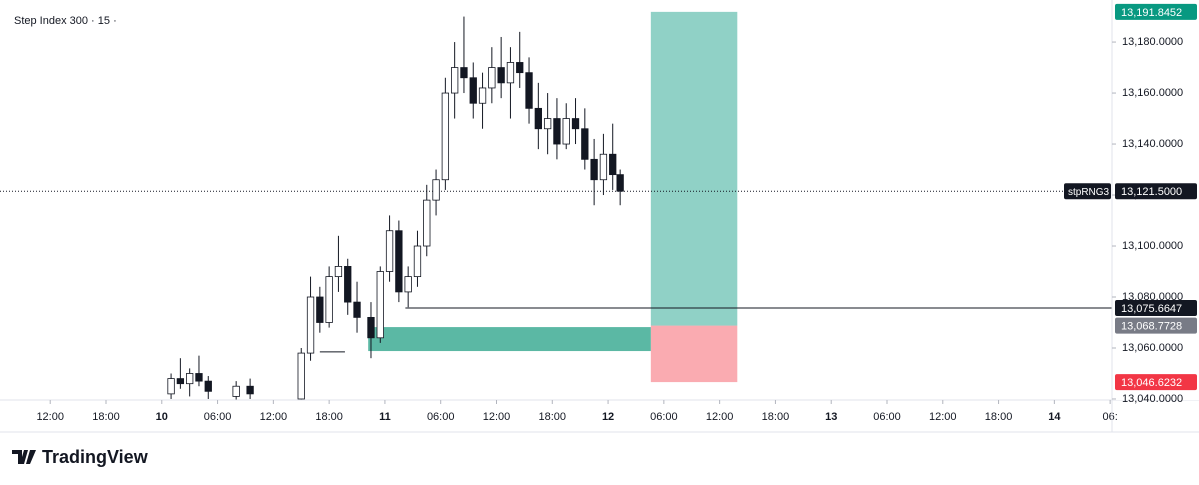  What do you see at coordinates (1109, 417) in the screenshot?
I see `x-tick-label: 06:` at bounding box center [1109, 417].